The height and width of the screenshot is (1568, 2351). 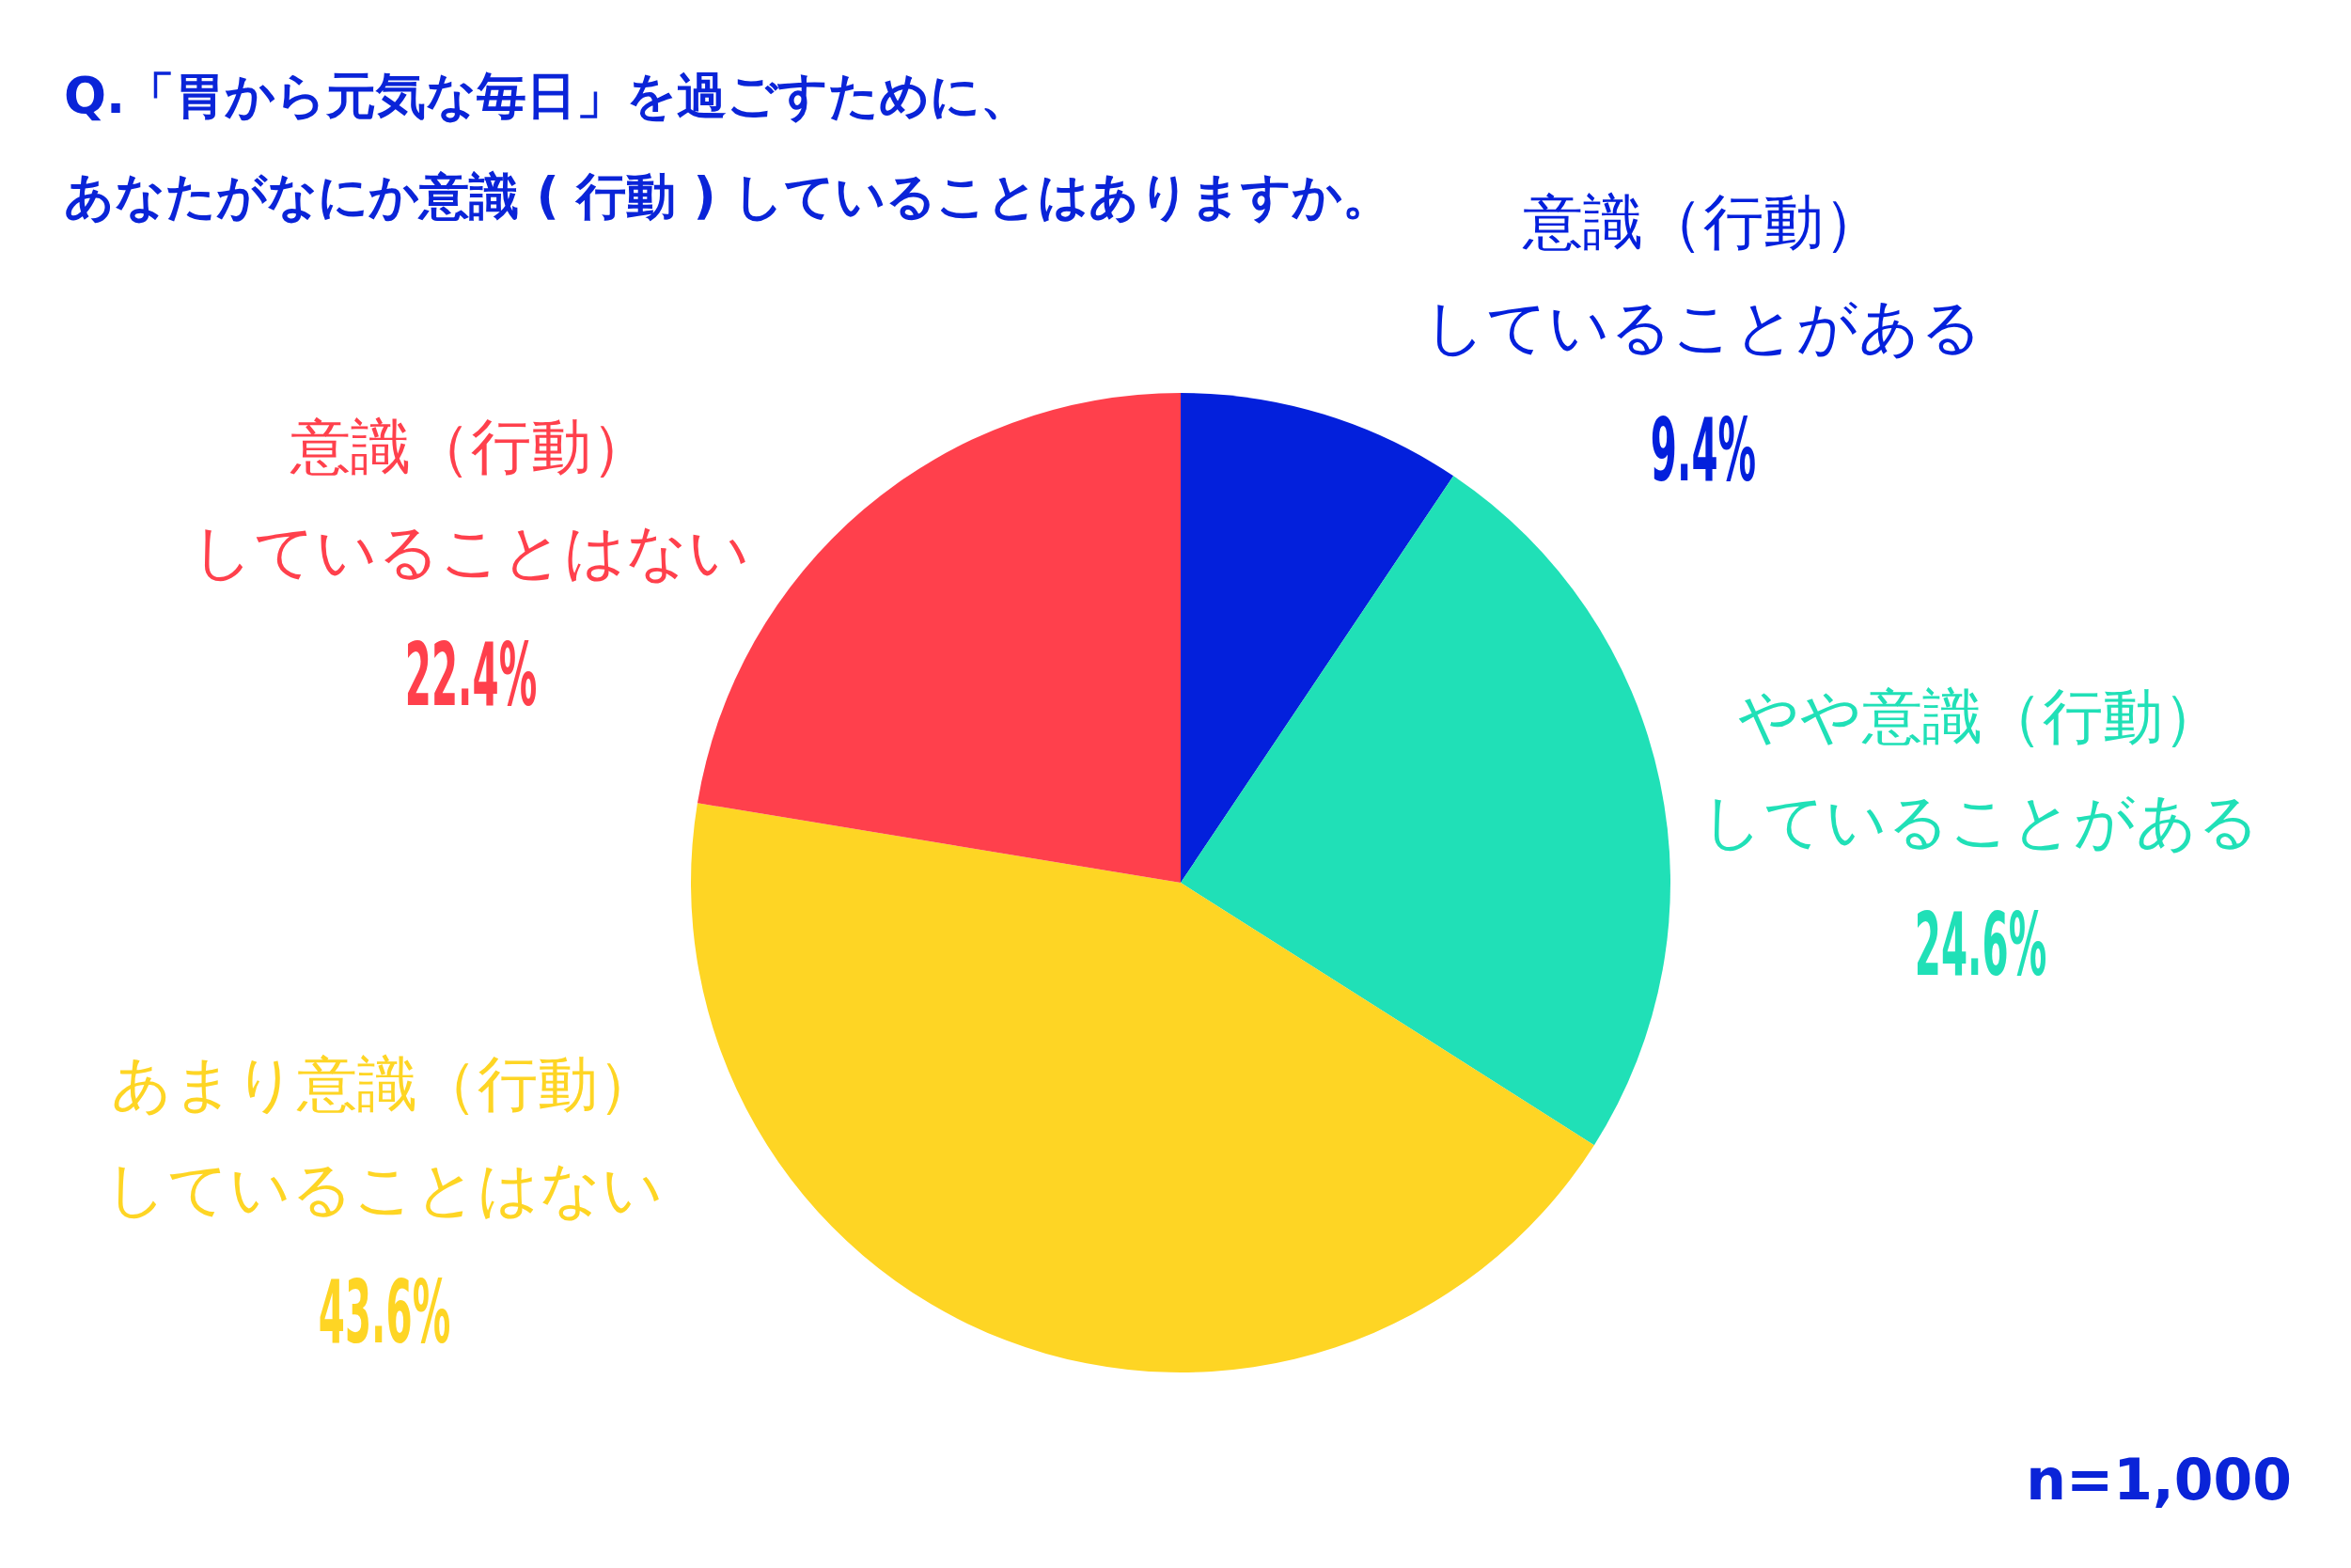 What do you see at coordinates (2159, 1480) in the screenshot?
I see `annotation: n=1,000` at bounding box center [2159, 1480].